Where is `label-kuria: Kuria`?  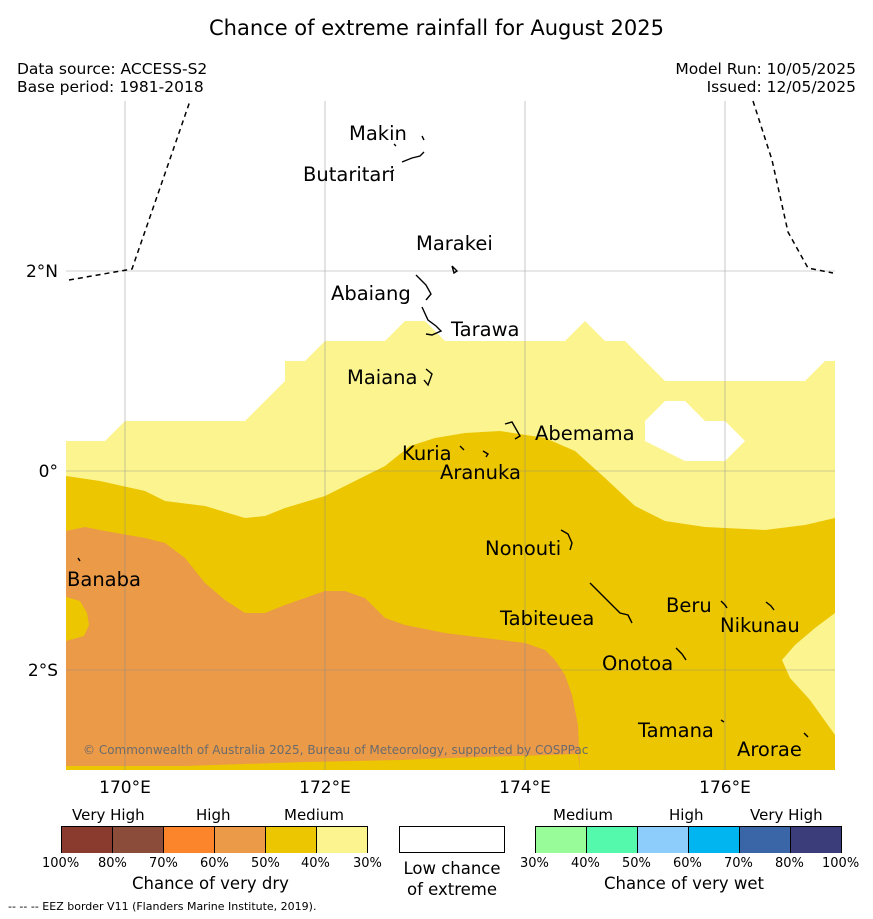
label-kuria: Kuria is located at coordinates (427, 453).